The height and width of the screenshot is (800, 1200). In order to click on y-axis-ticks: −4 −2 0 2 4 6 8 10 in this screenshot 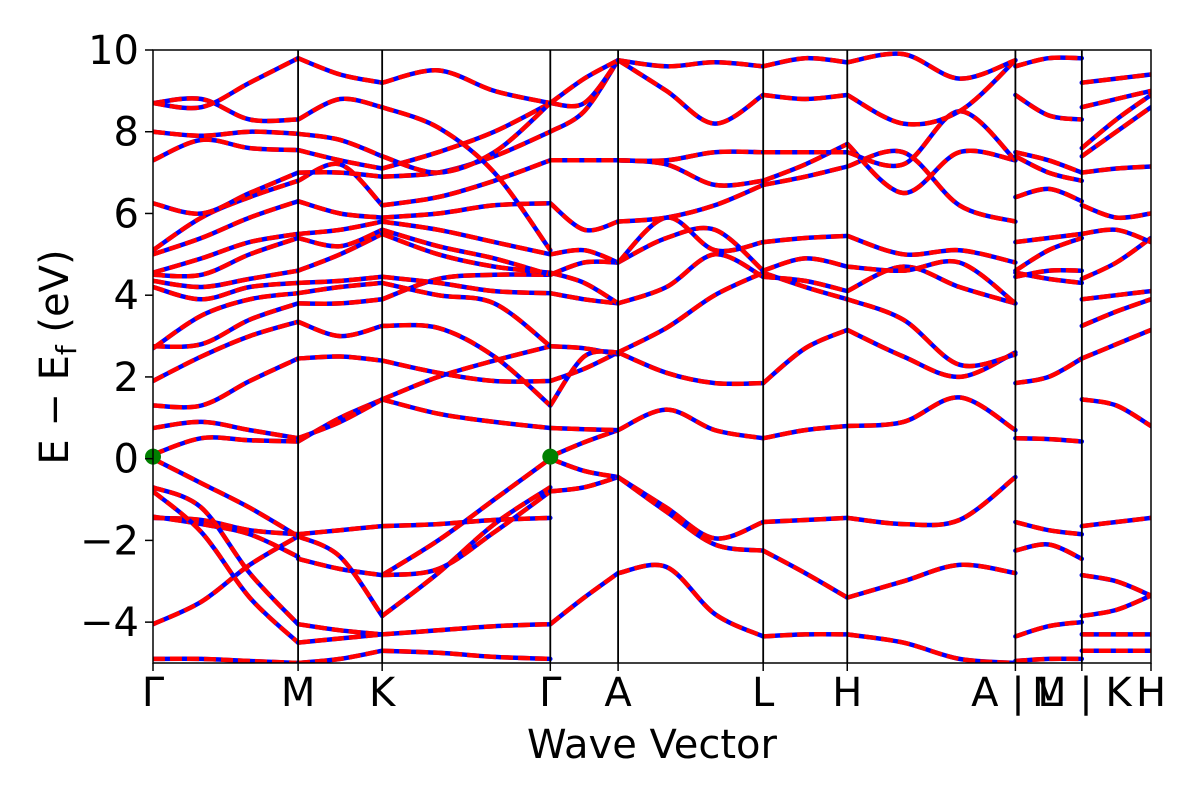, I will do `click(116, 337)`.